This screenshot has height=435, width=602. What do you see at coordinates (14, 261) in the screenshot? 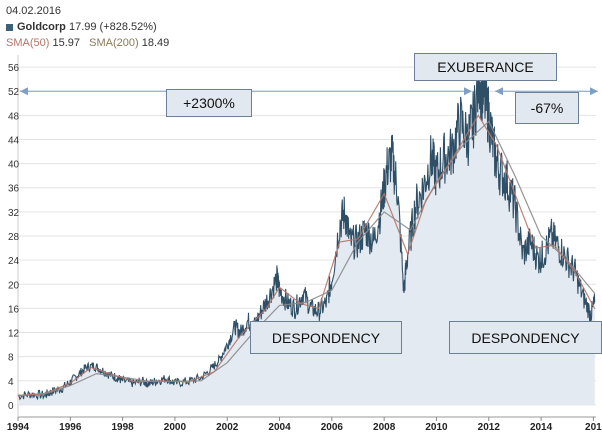
I see `y-tick-label: 24` at bounding box center [14, 261].